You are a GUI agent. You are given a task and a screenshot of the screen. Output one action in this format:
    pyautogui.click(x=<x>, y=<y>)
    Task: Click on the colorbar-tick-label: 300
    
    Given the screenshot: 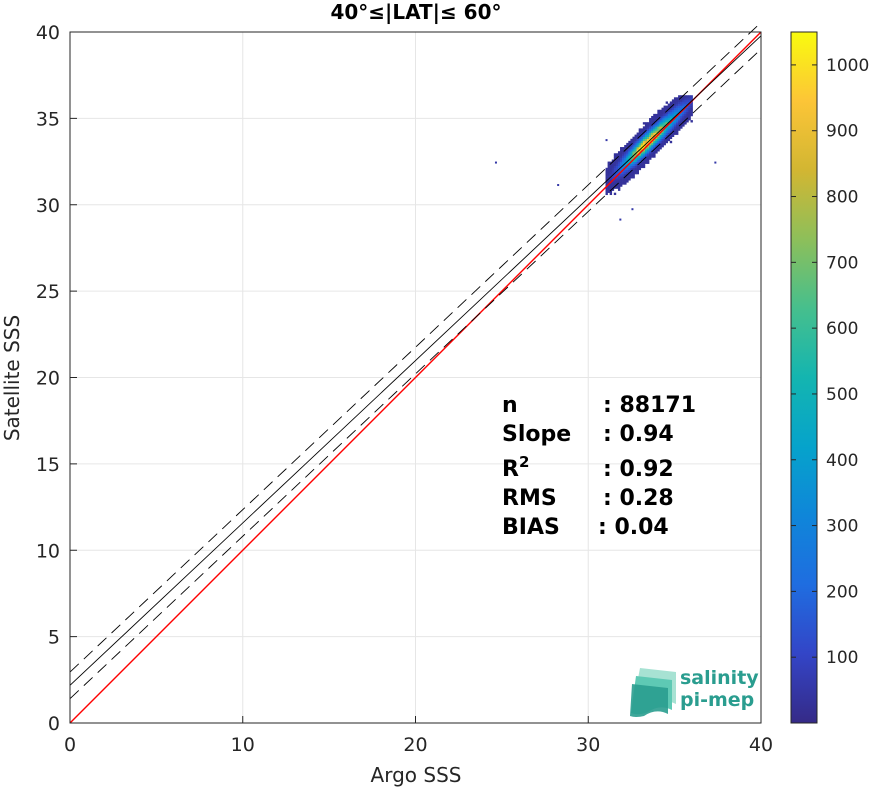 What is the action you would take?
    pyautogui.click(x=842, y=527)
    